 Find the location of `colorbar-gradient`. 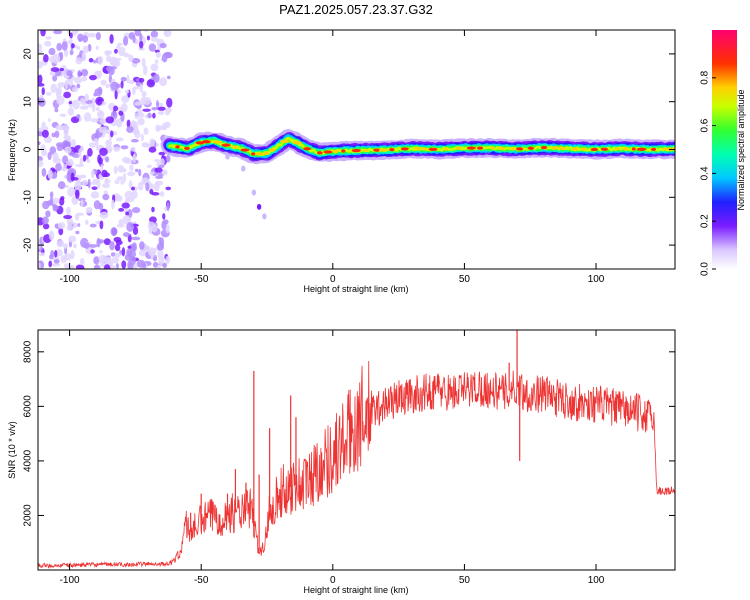

colorbar-gradient is located at coordinates (724, 149).